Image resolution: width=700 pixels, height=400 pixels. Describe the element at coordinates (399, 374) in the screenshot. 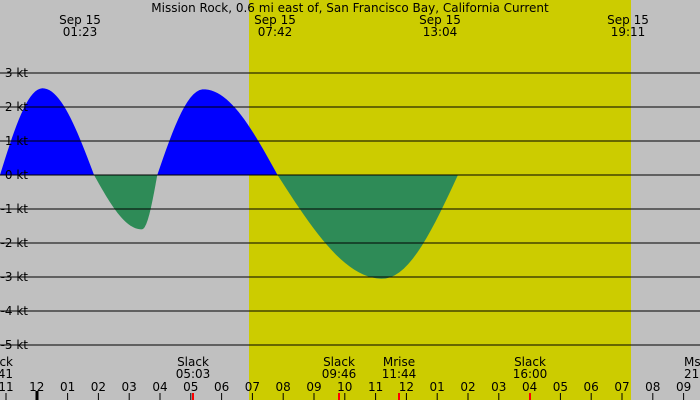

I see `event-time: 11:44` at that location.